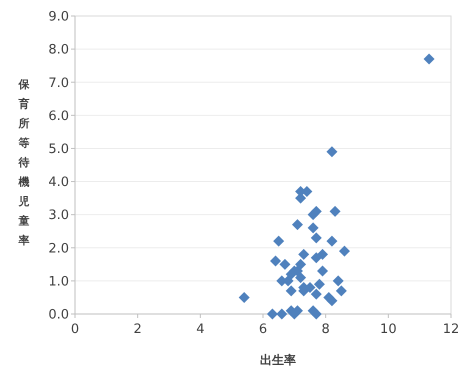  I want to click on y-tick-label: 7.0, so click(58, 83).